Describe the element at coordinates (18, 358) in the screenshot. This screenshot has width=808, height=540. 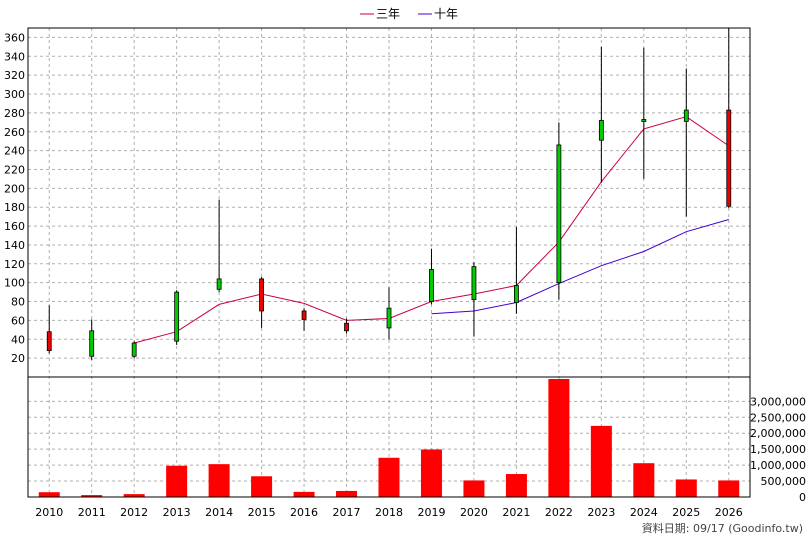
I see `price-tick-label: 20` at that location.